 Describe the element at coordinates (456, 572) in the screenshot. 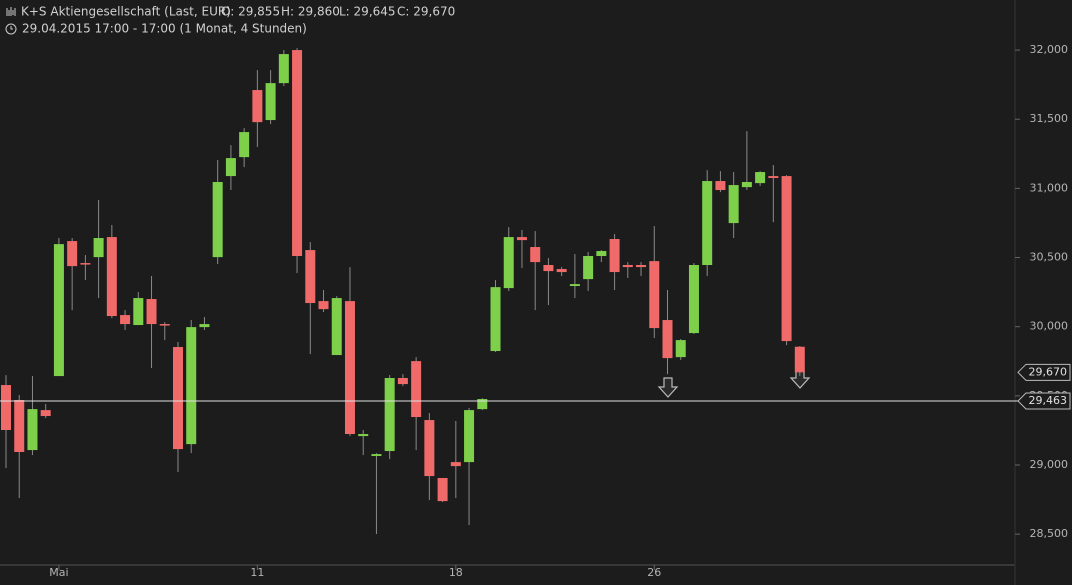

I see `x-tick-label: 18` at that location.